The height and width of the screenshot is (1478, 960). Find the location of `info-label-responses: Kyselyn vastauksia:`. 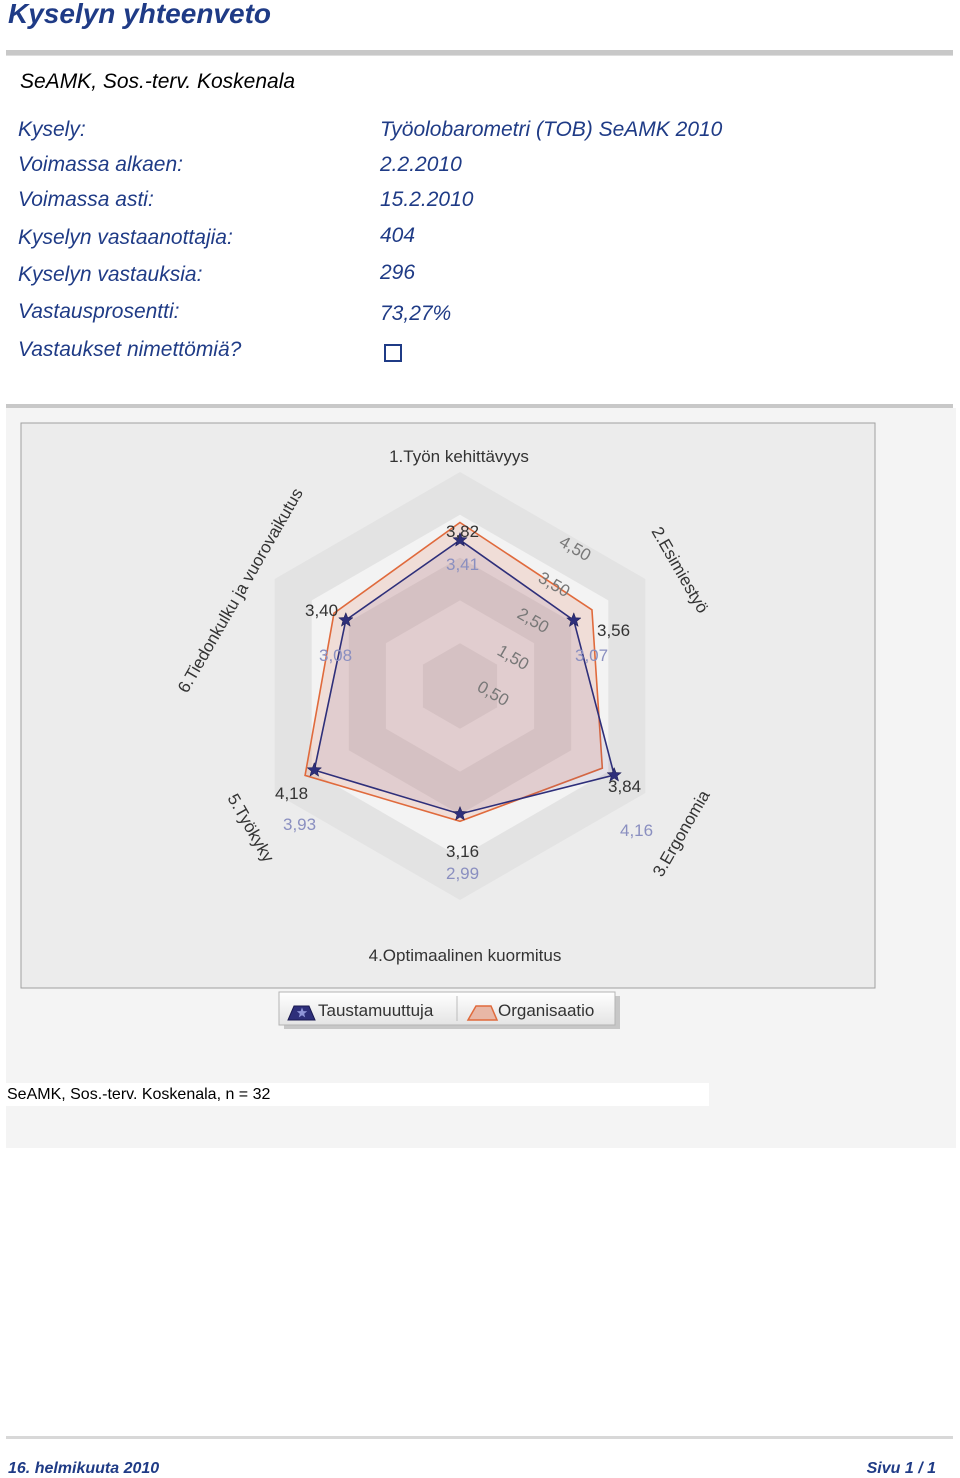

info-label-responses: Kyselyn vastauksia: is located at coordinates (110, 274).